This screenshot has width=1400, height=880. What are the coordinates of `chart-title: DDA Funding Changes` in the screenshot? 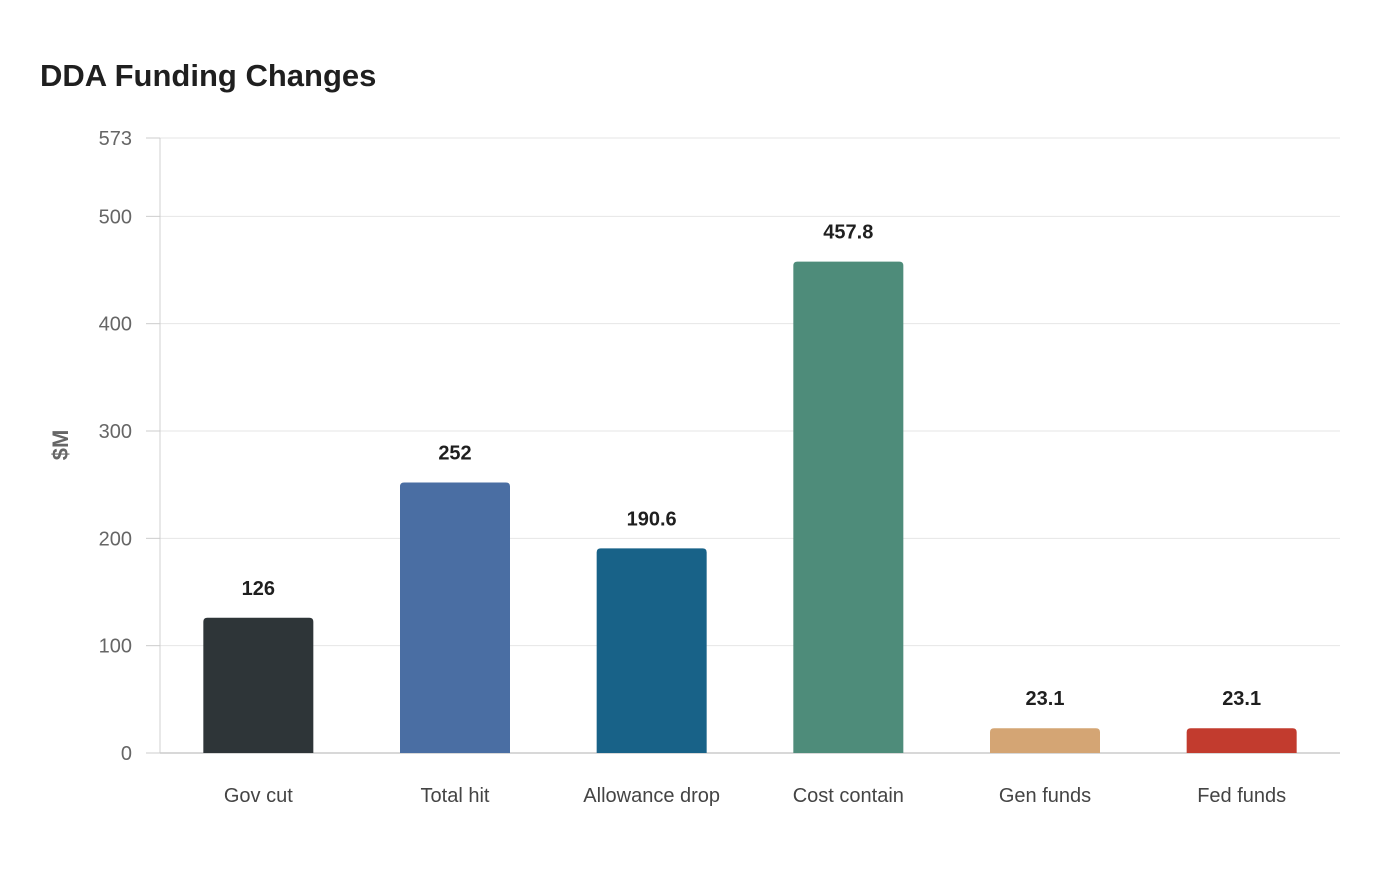 It's located at (208, 75).